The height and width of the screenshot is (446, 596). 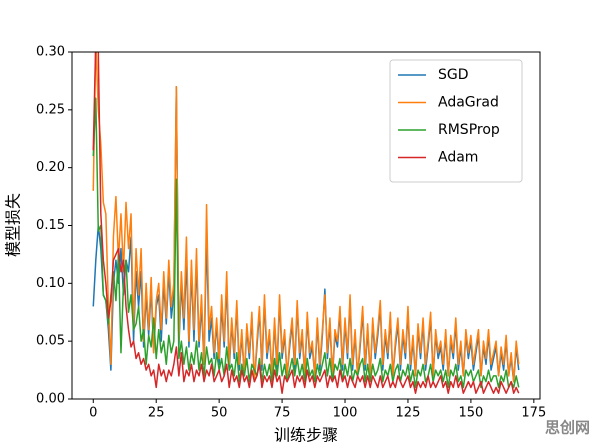 What do you see at coordinates (345, 413) in the screenshot?
I see `x-tick-label: 100` at bounding box center [345, 413].